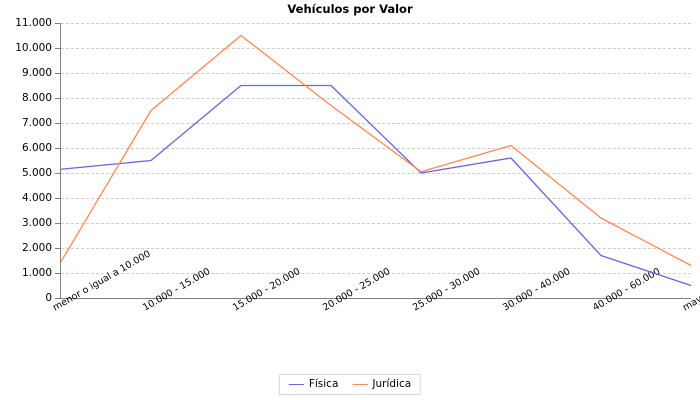 Image resolution: width=700 pixels, height=400 pixels. Describe the element at coordinates (33, 23) in the screenshot. I see `y-axis-label: 11.000` at that location.